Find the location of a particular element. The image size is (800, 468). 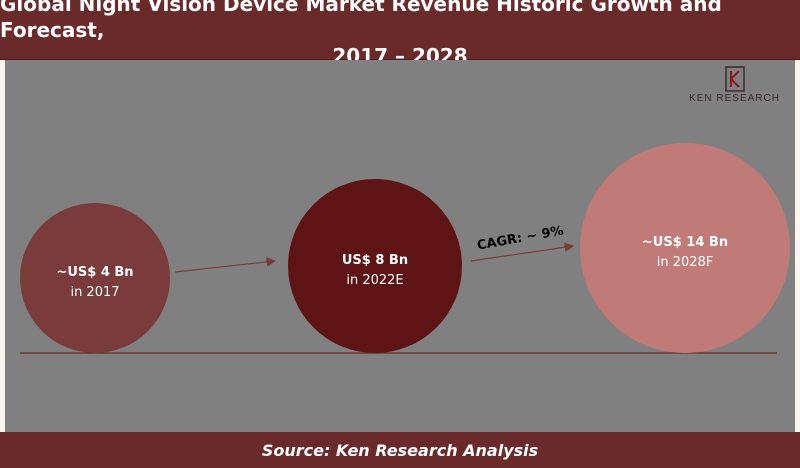

source-note: Source: Ken Research Analysis is located at coordinates (400, 450).